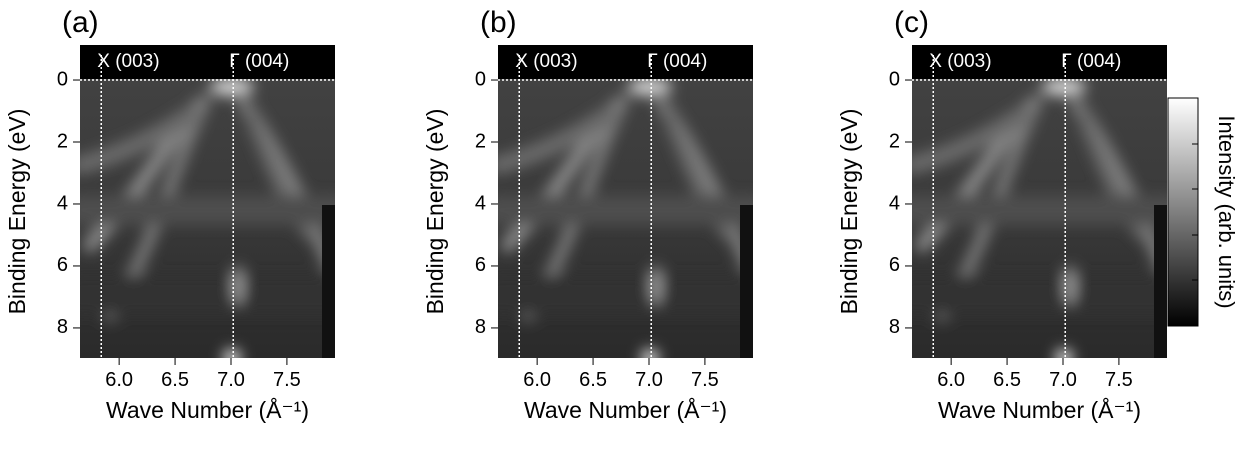 The height and width of the screenshot is (453, 1249). Describe the element at coordinates (1183, 212) in the screenshot. I see `colorbar` at that location.